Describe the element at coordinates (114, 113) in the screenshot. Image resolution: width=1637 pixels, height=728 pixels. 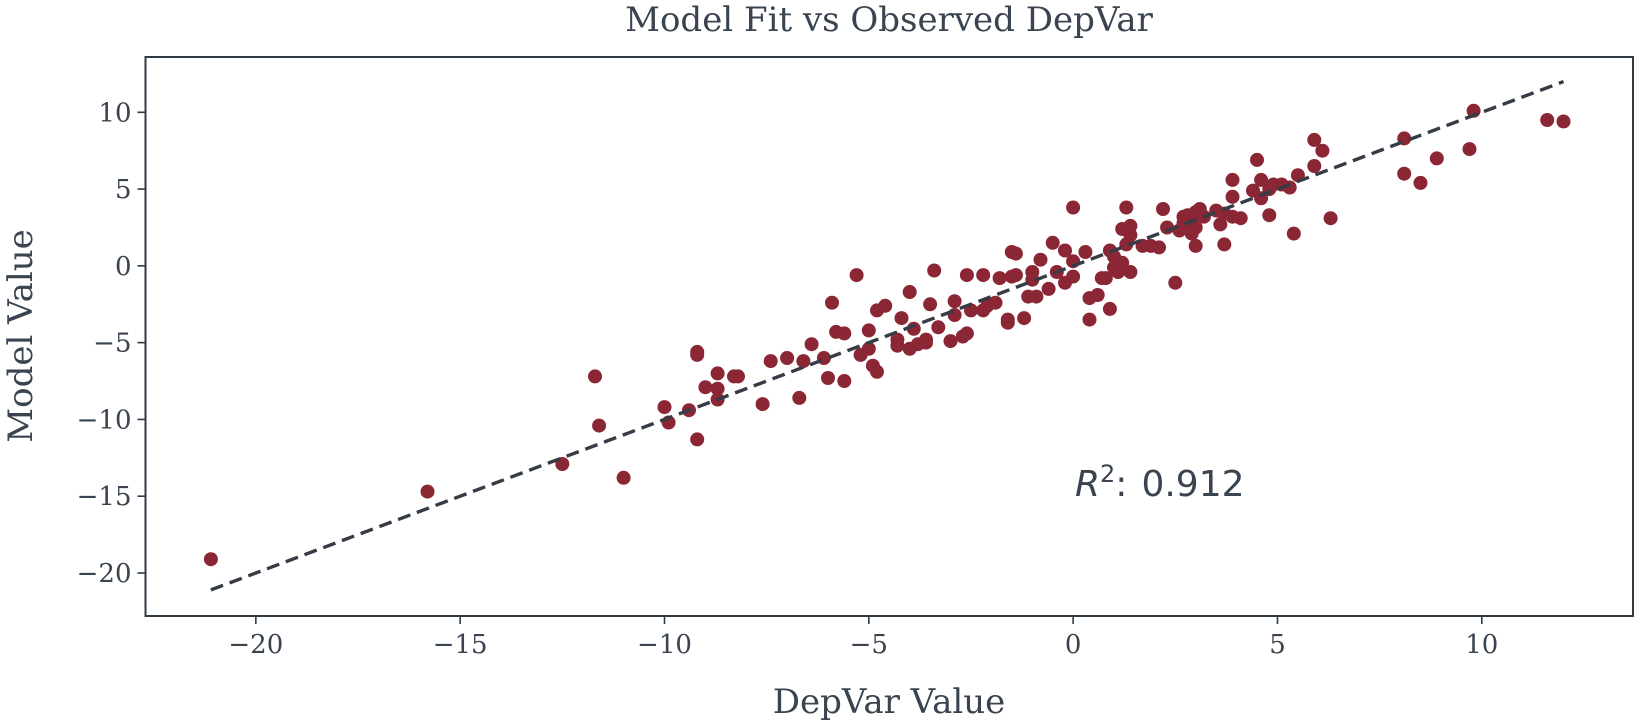
I see `y-tick-label: 10` at that location.